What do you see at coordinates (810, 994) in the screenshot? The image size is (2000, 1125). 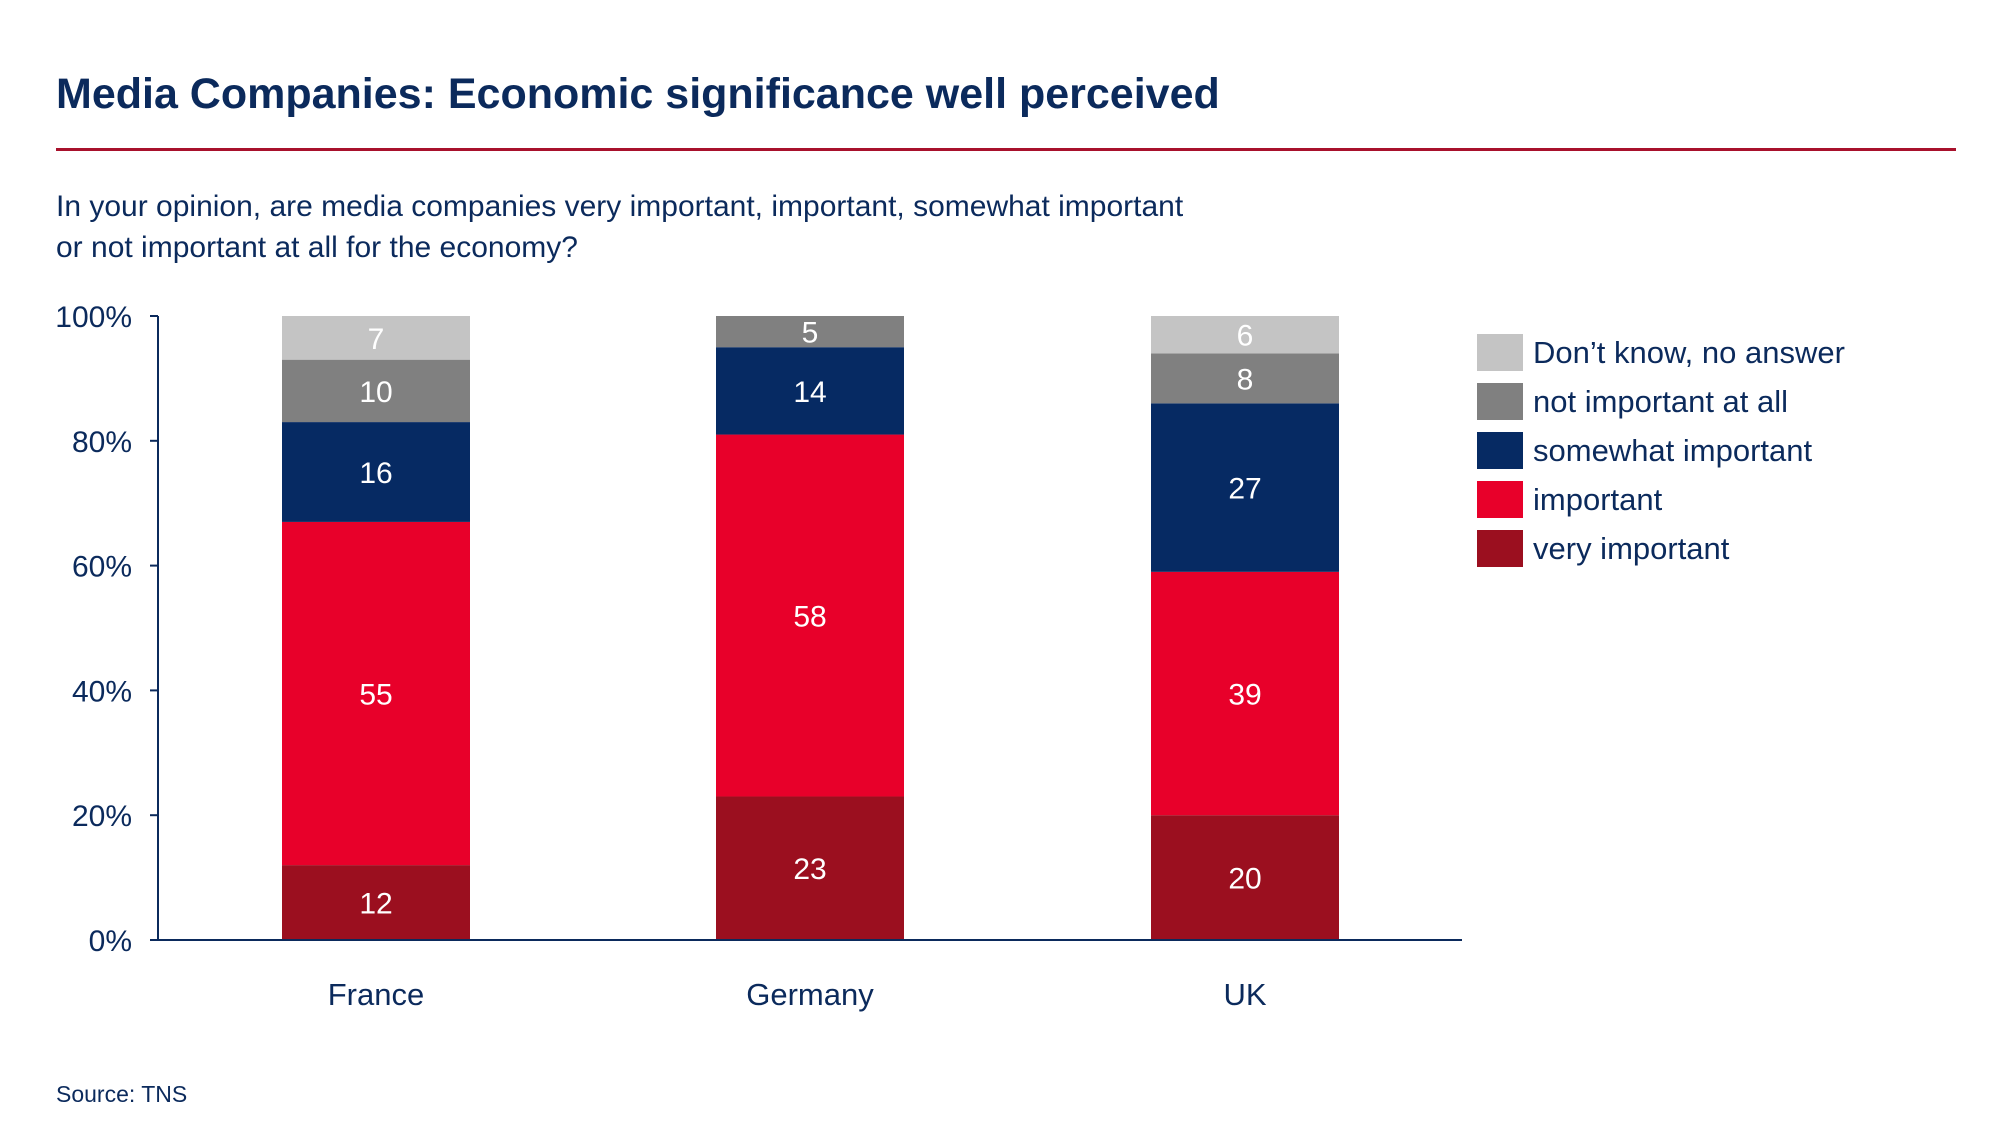 I see `x-tick-label-germany: Germany` at bounding box center [810, 994].